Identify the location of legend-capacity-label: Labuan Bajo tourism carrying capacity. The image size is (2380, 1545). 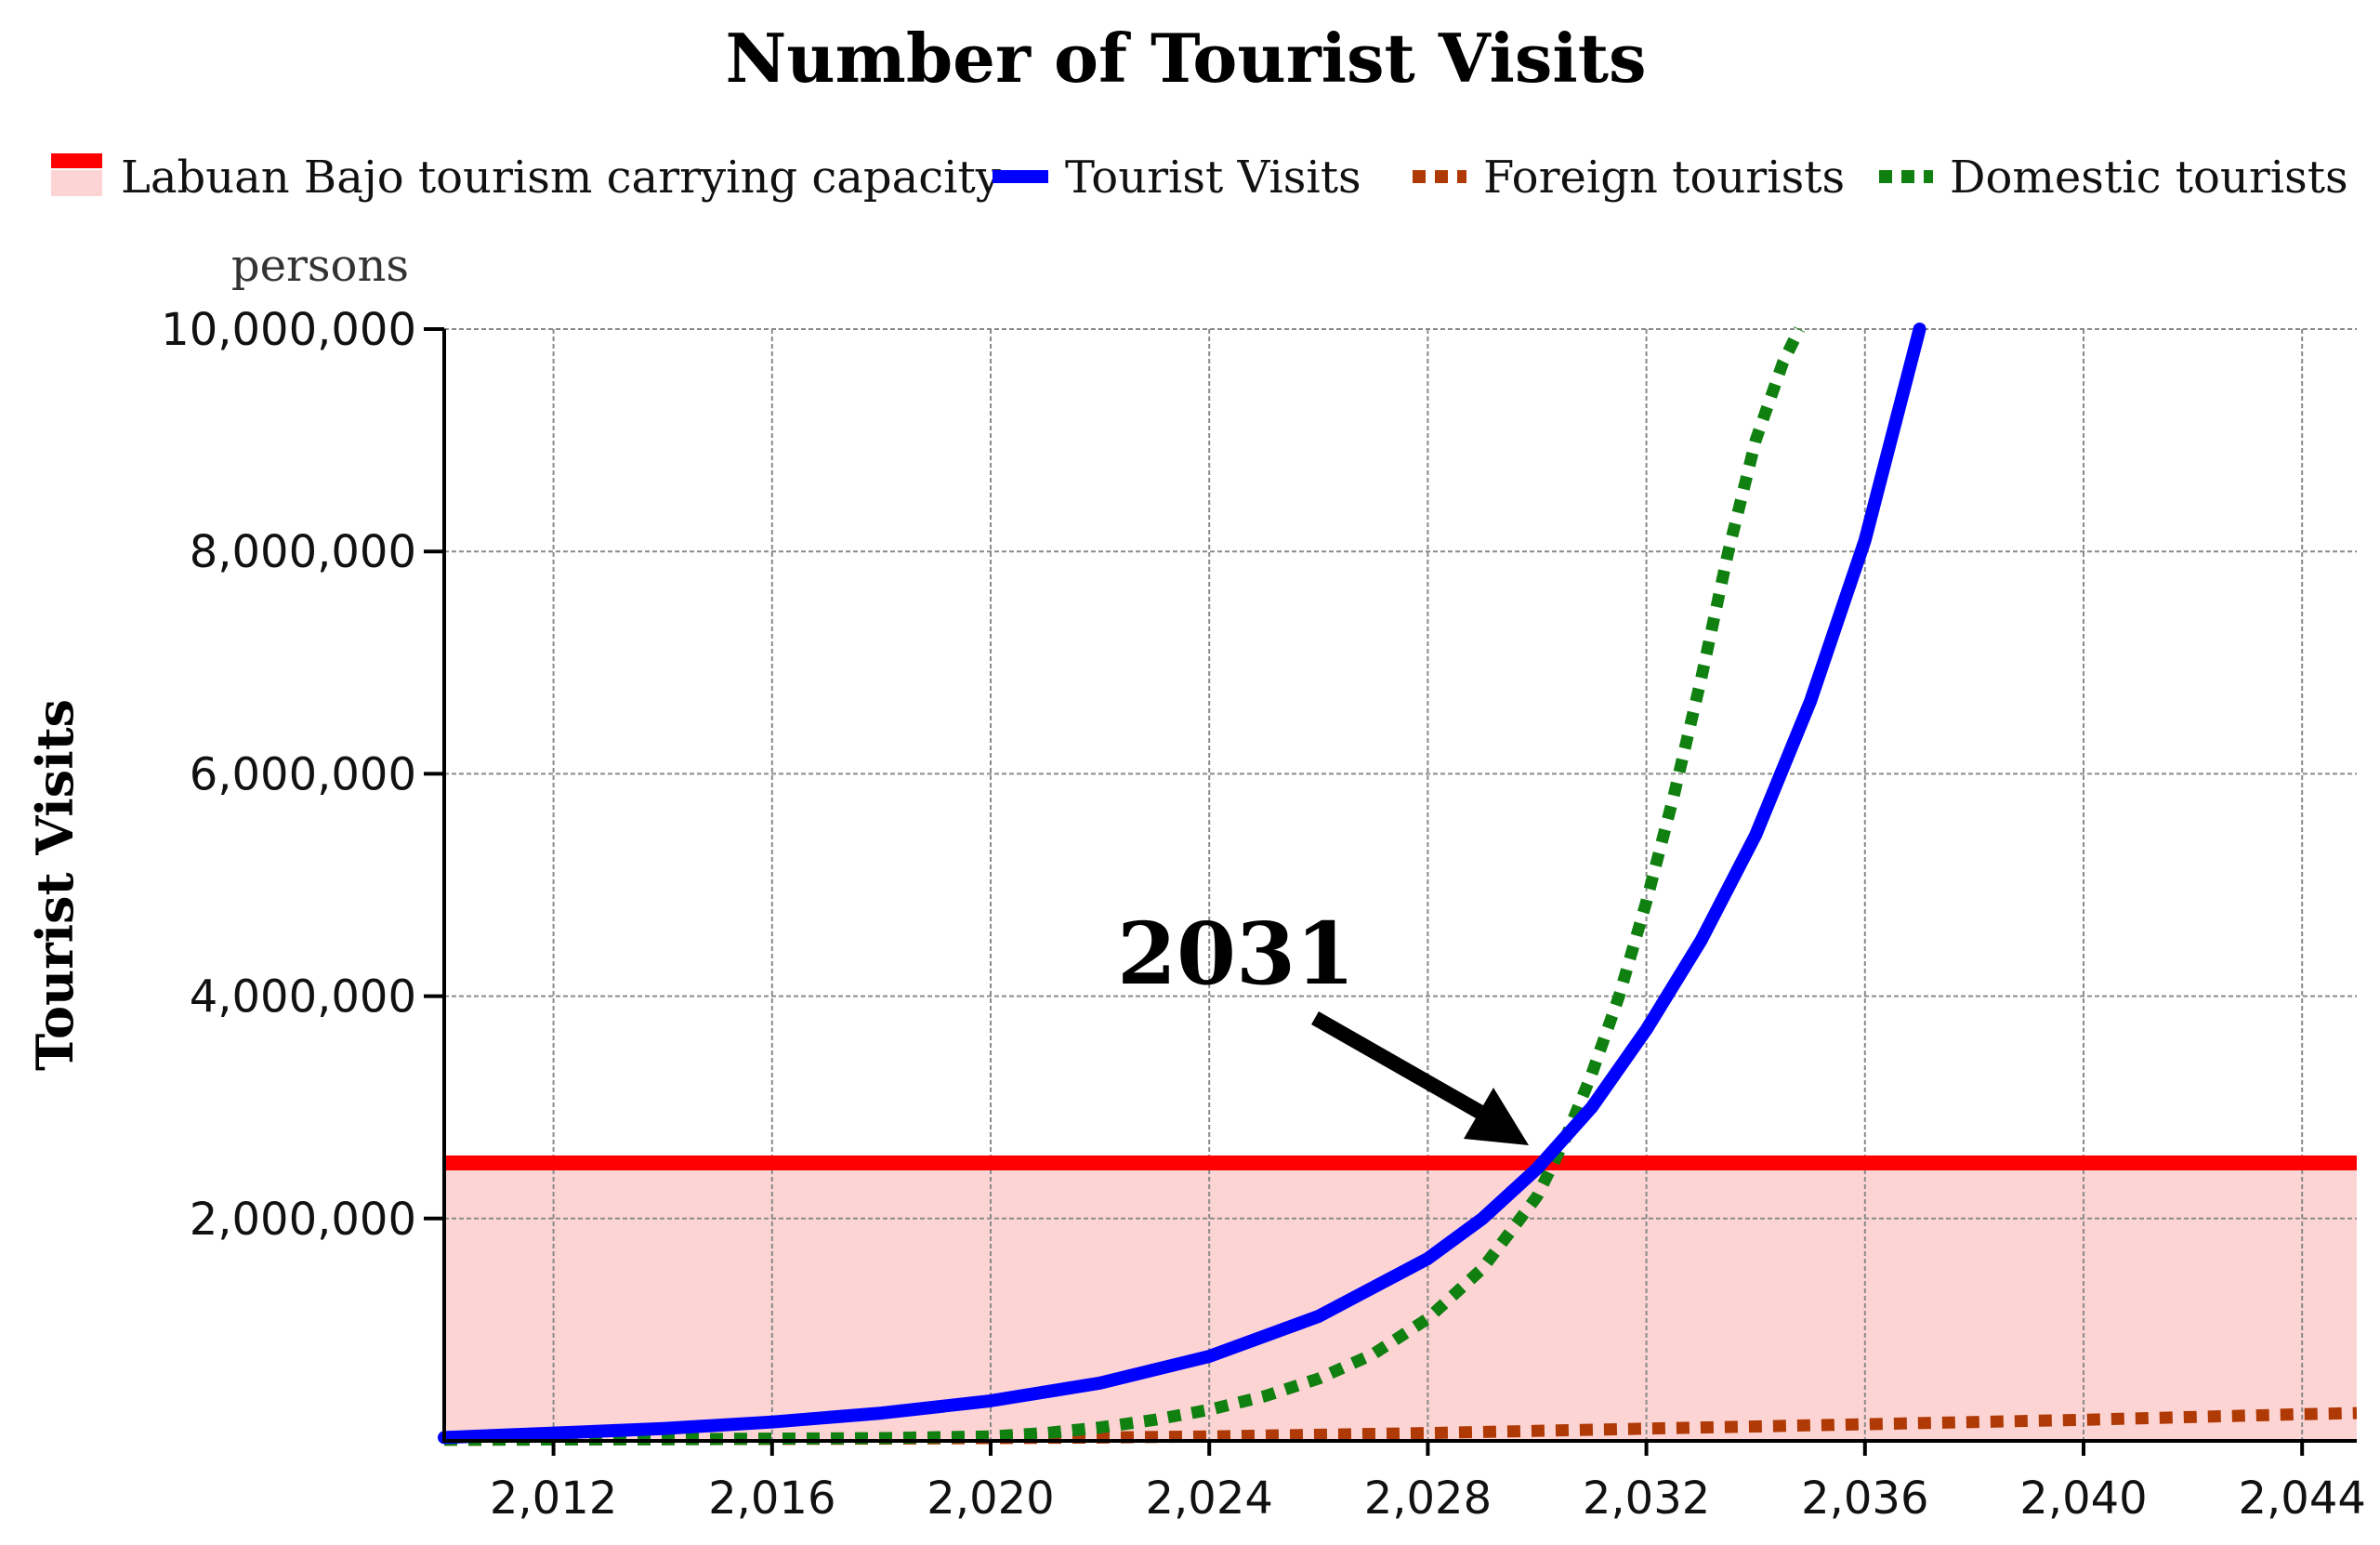
(561, 178).